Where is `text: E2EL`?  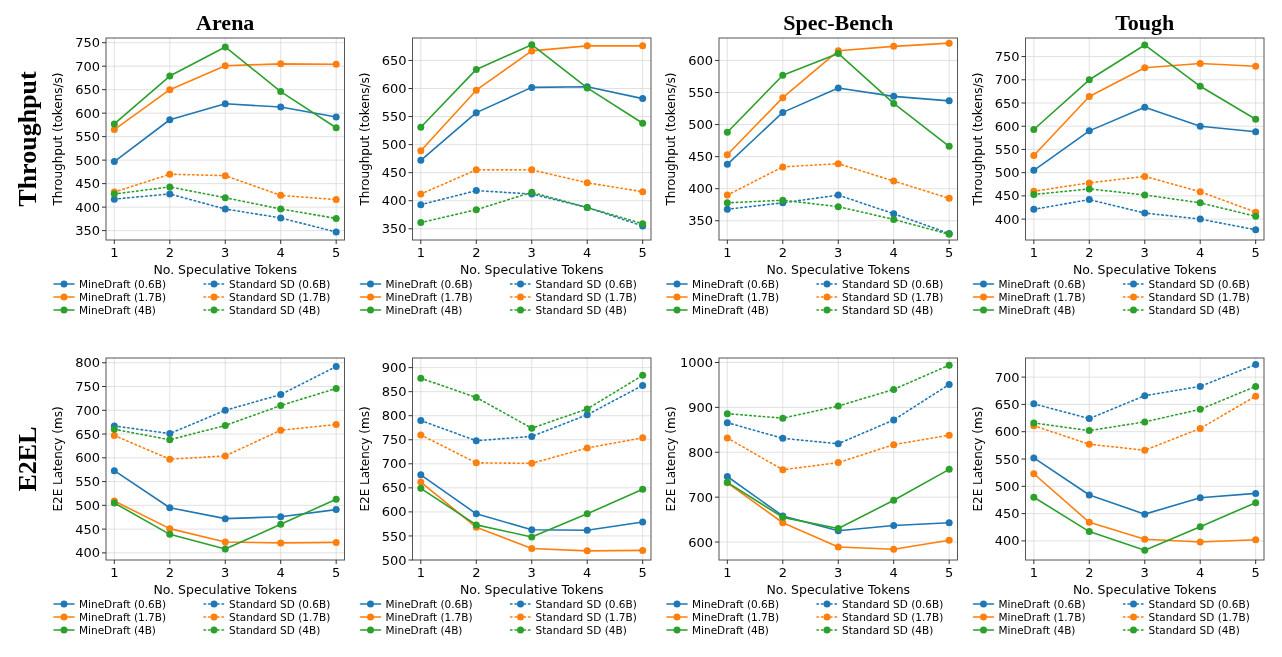
text: E2EL is located at coordinates (27, 459).